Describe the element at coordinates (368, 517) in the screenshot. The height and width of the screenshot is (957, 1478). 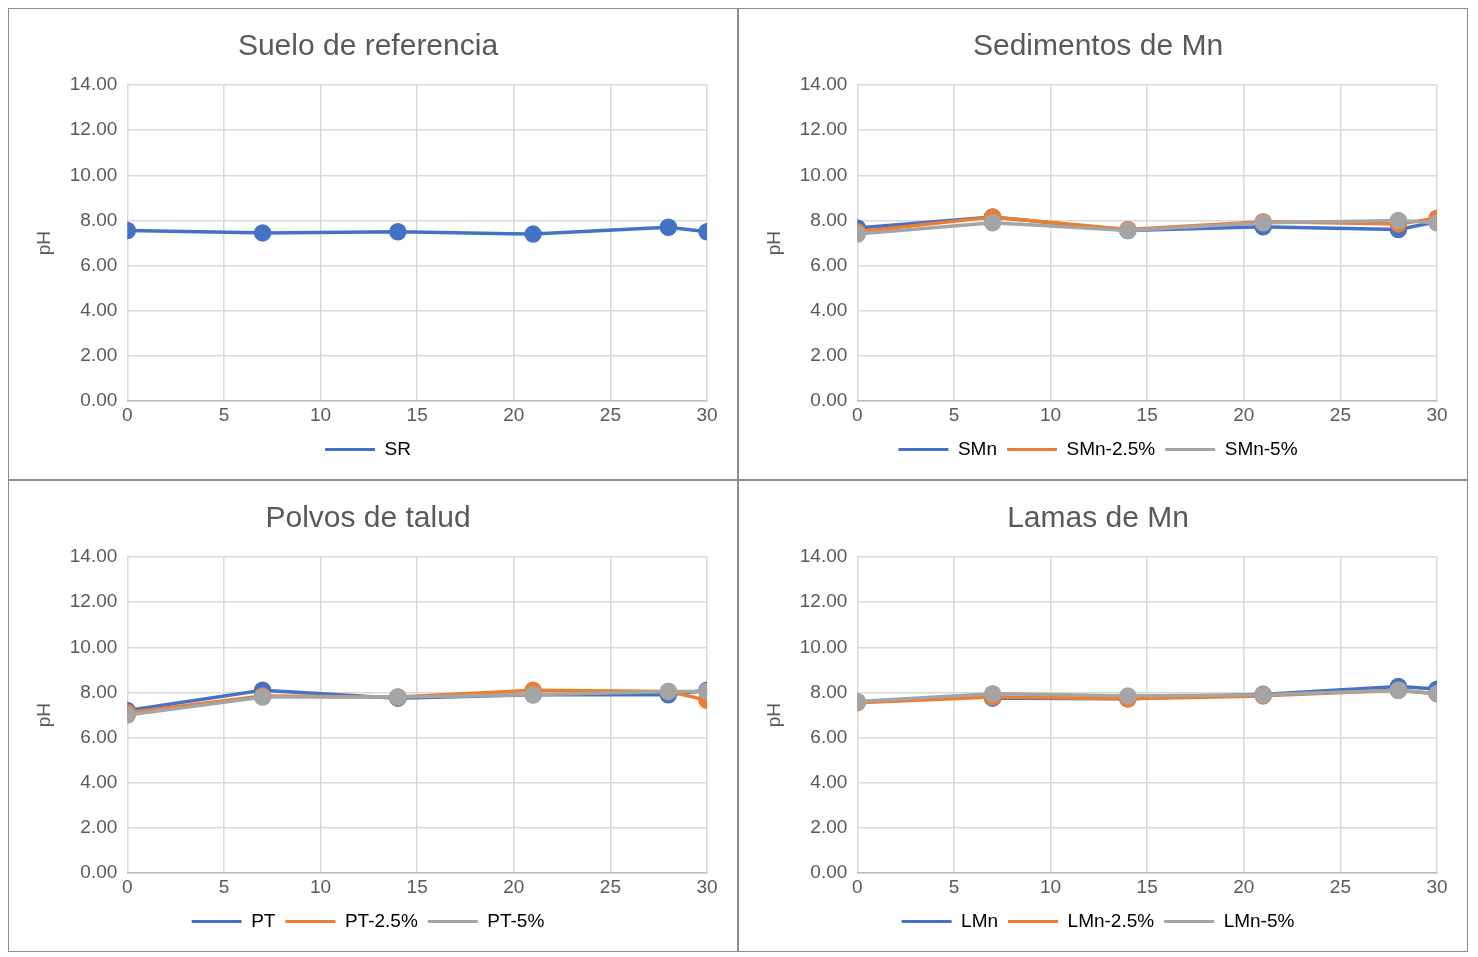
I see `chart-title: Polvos de talud` at that location.